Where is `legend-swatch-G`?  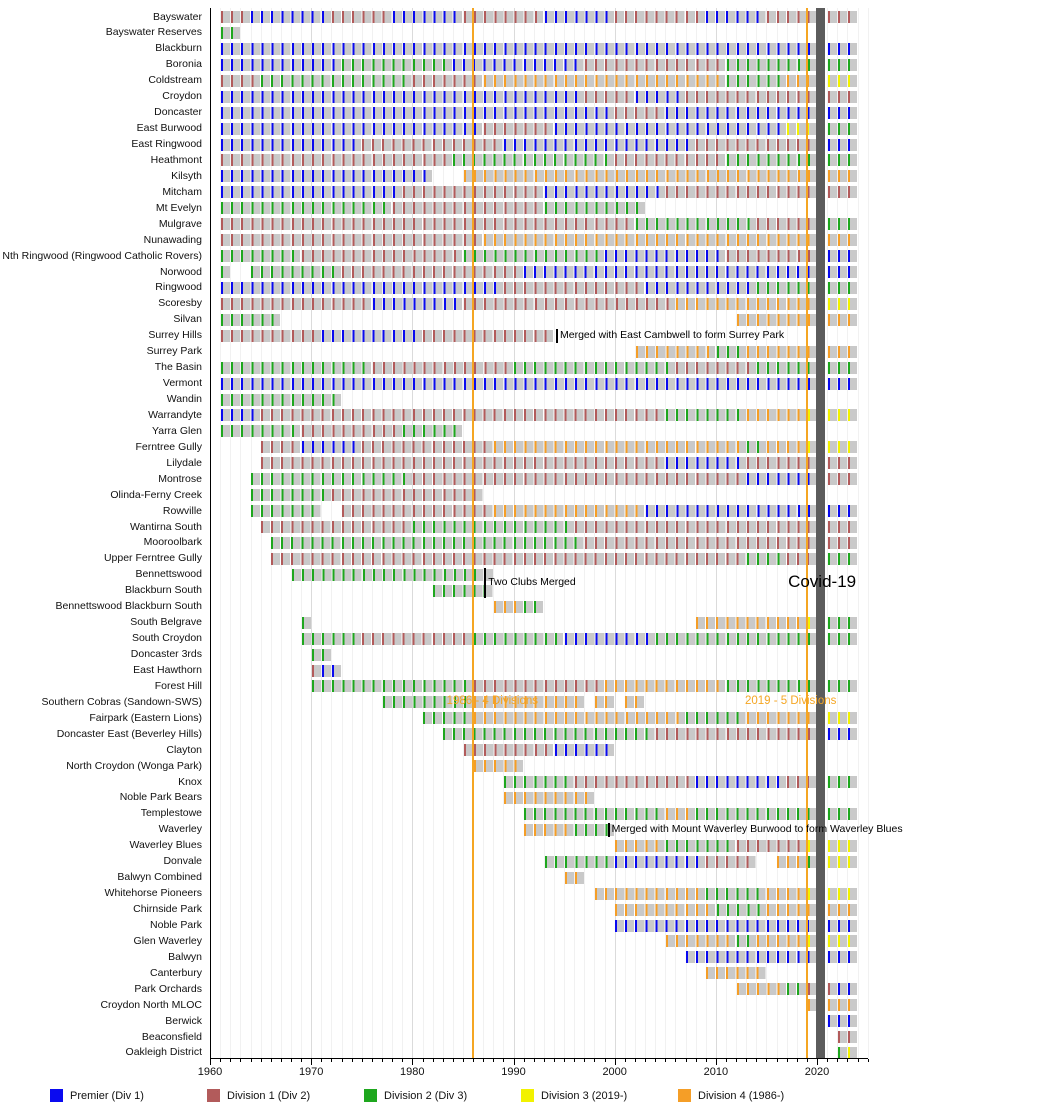
legend-swatch-G is located at coordinates (370, 1095).